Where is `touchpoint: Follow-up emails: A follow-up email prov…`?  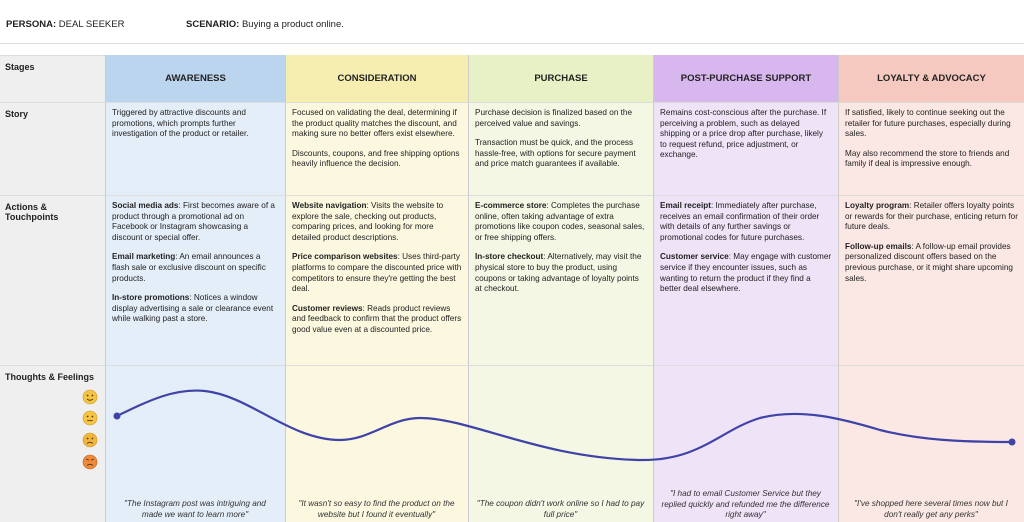 touchpoint: Follow-up emails: A follow-up email prov… is located at coordinates (931, 263).